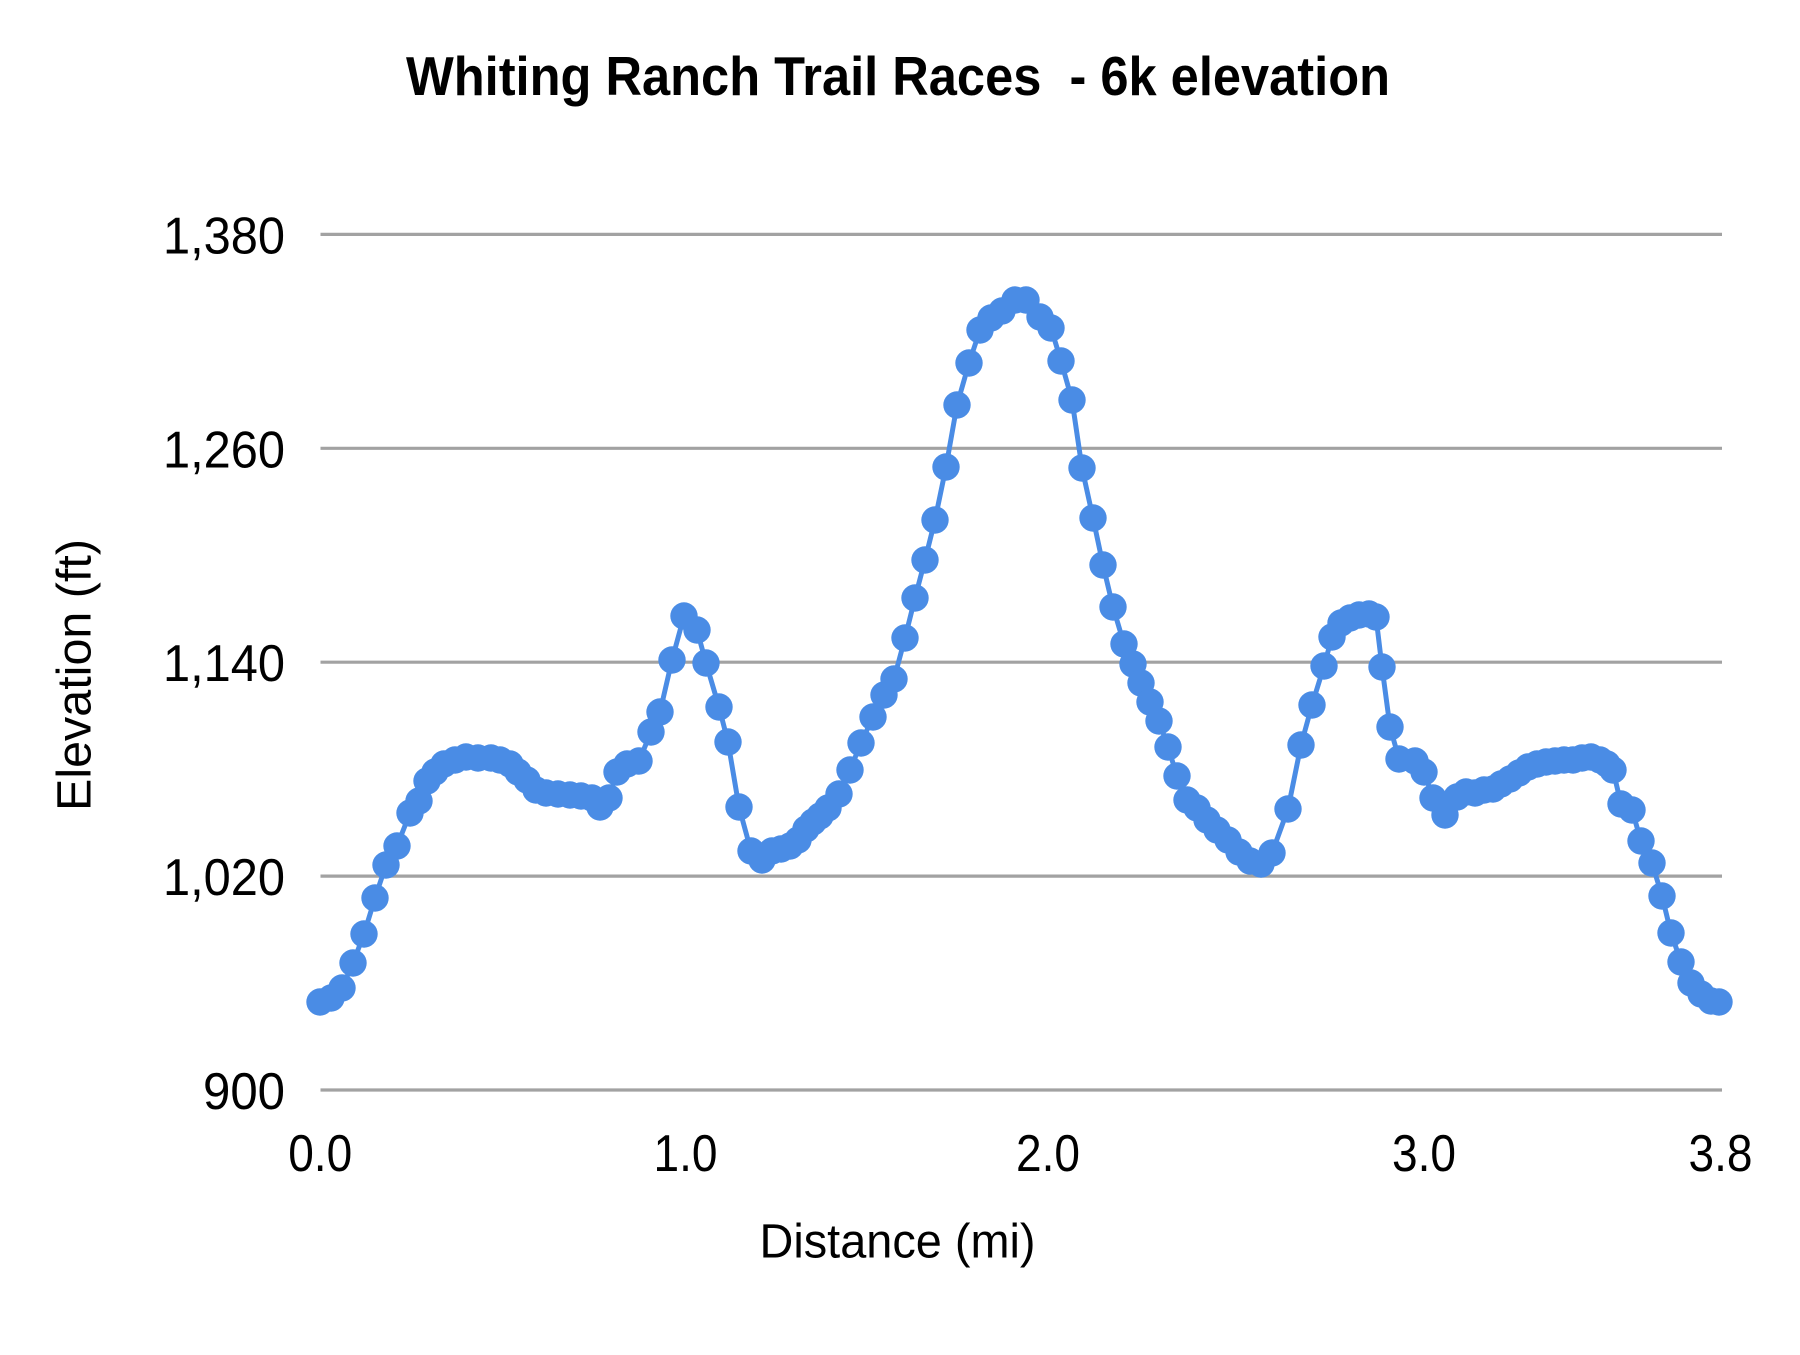  I want to click on svg-text: 3.0, so click(1424, 1154).